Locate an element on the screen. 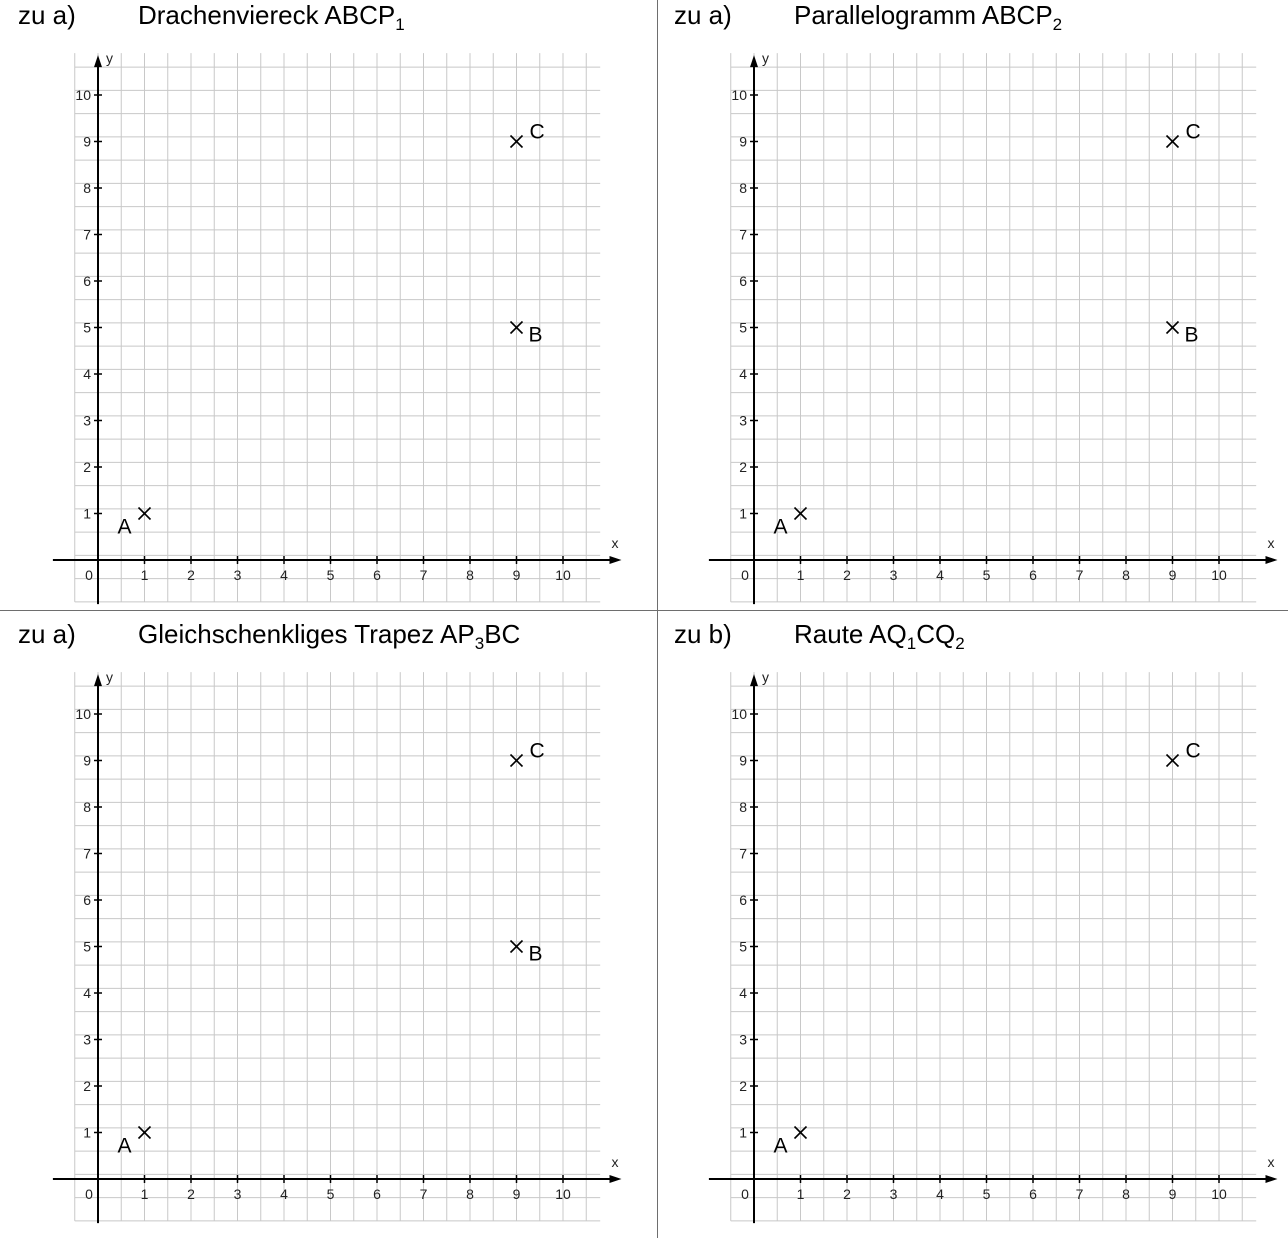 This screenshot has height=1238, width=1288. point-label: B is located at coordinates (1192, 335).